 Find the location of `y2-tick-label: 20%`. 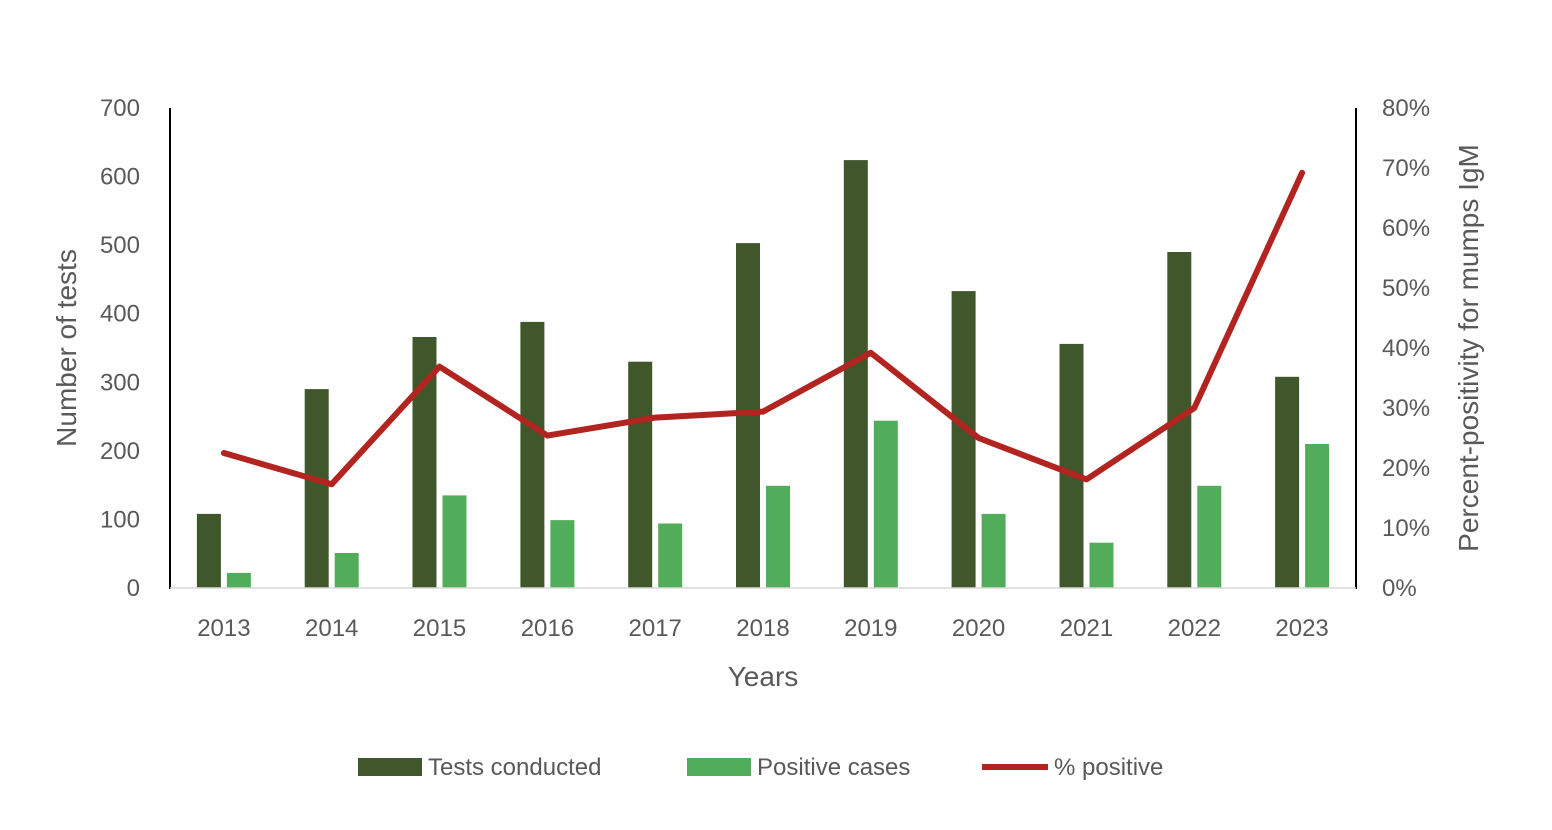

y2-tick-label: 20% is located at coordinates (1406, 468).